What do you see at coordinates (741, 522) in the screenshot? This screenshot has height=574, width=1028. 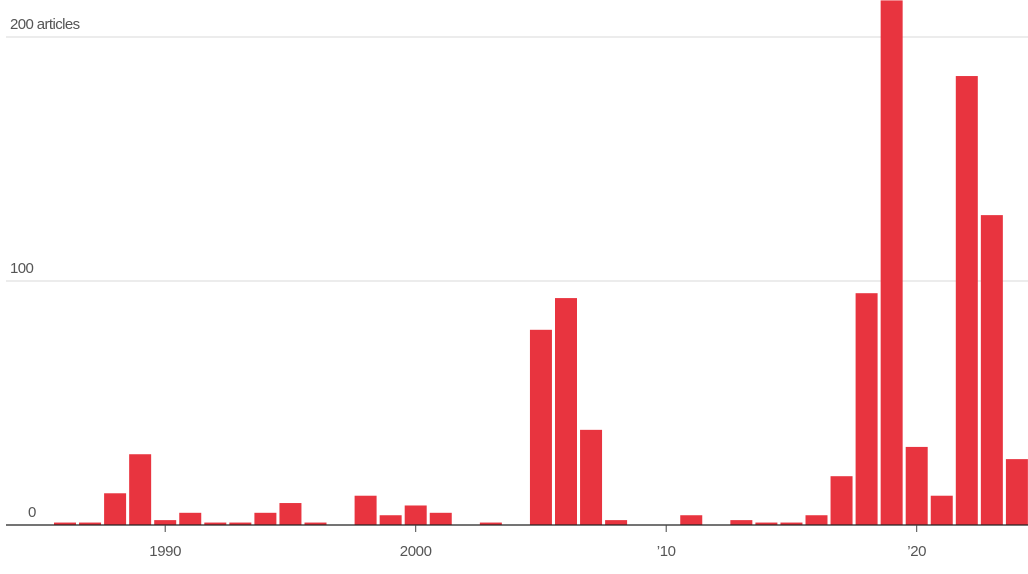 I see `bar-2013` at bounding box center [741, 522].